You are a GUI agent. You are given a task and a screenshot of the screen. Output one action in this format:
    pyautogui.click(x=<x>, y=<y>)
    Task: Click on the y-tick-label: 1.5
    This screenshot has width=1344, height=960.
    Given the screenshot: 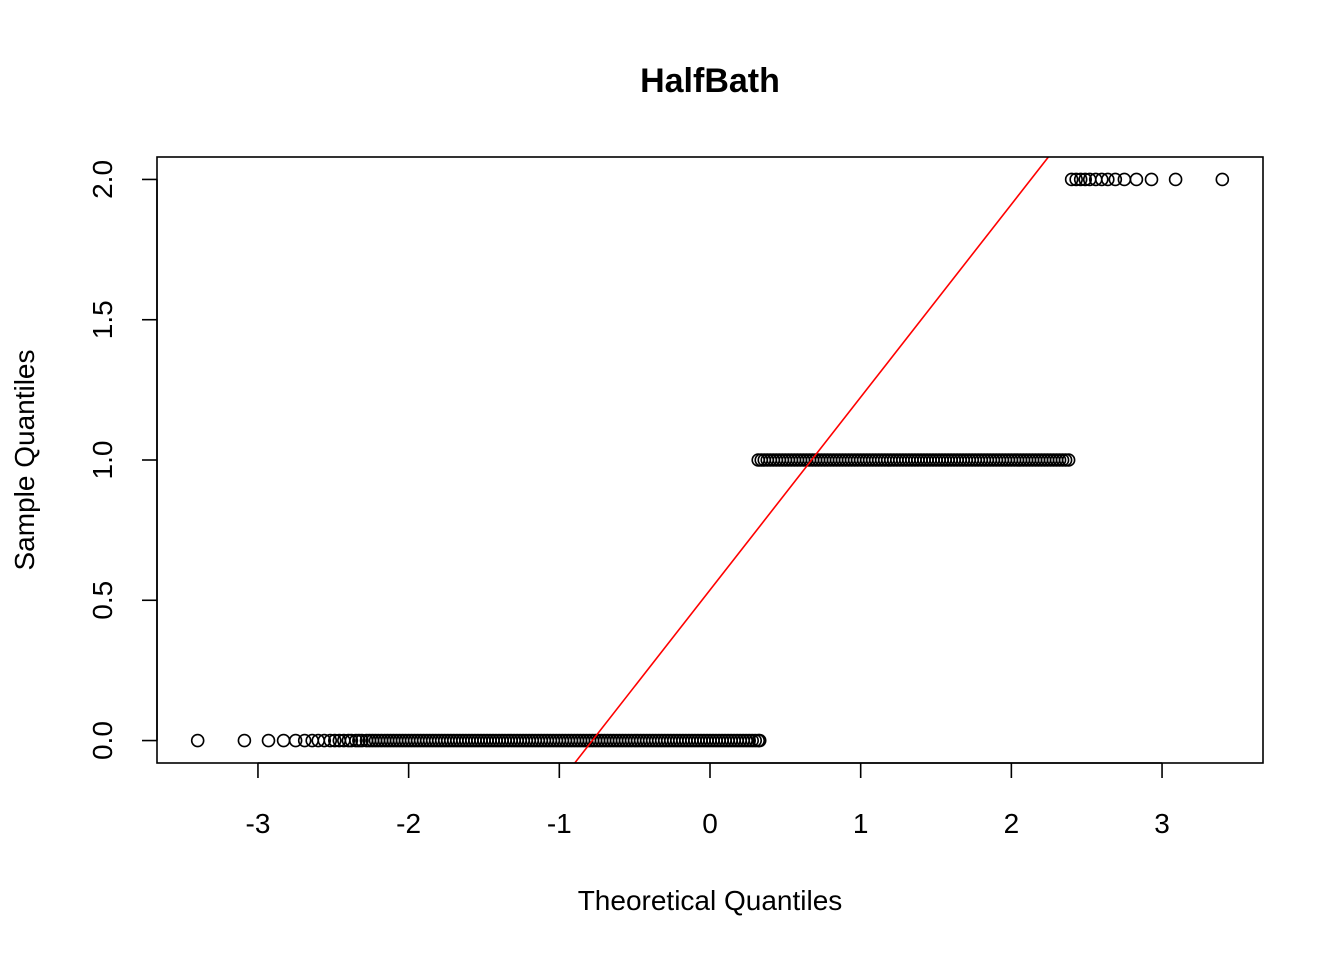 What is the action you would take?
    pyautogui.click(x=102, y=319)
    